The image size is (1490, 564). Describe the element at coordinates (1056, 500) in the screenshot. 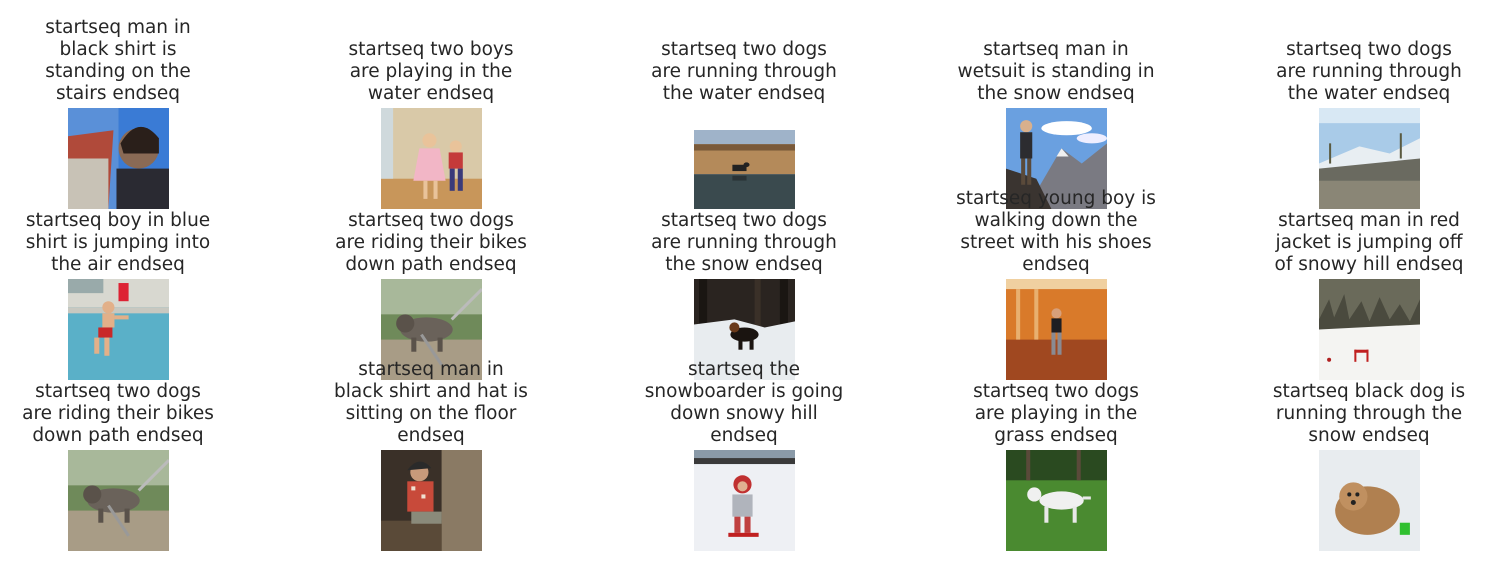

I see `photo-dog-grass` at that location.